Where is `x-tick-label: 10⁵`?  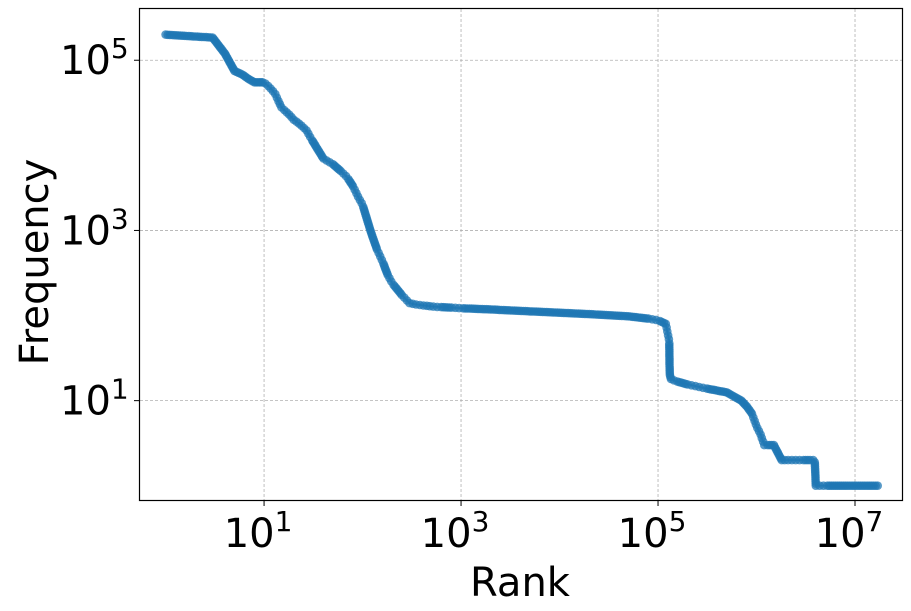
x-tick-label: 10⁵ is located at coordinates (652, 531).